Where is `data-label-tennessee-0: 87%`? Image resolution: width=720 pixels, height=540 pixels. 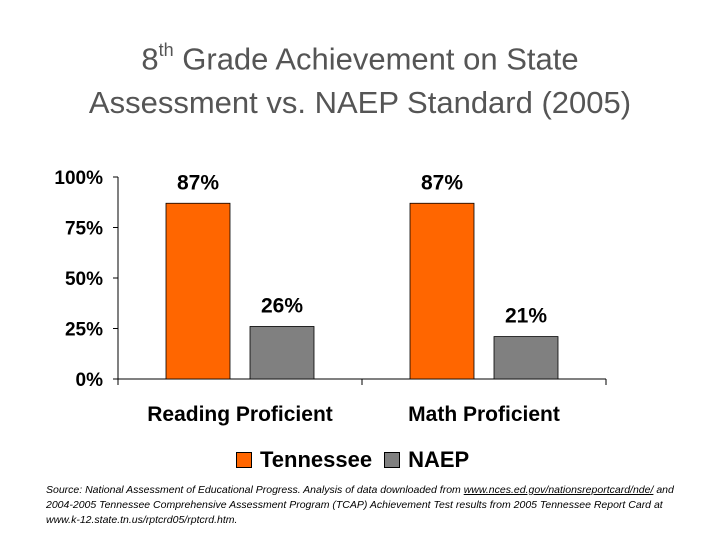 data-label-tennessee-0: 87% is located at coordinates (198, 182).